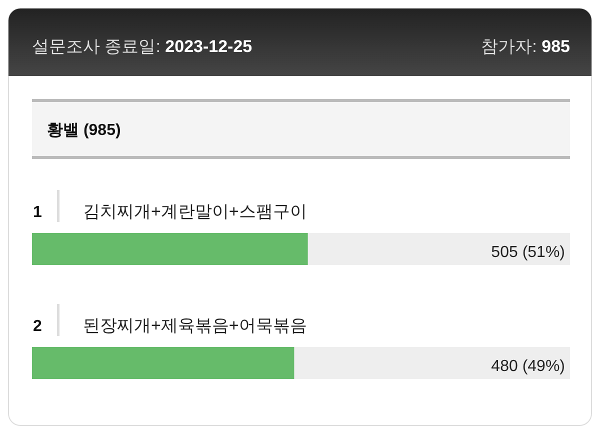 The height and width of the screenshot is (434, 600). What do you see at coordinates (142, 46) in the screenshot?
I see `text: 설문조사 종료일: 2023-12-25` at bounding box center [142, 46].